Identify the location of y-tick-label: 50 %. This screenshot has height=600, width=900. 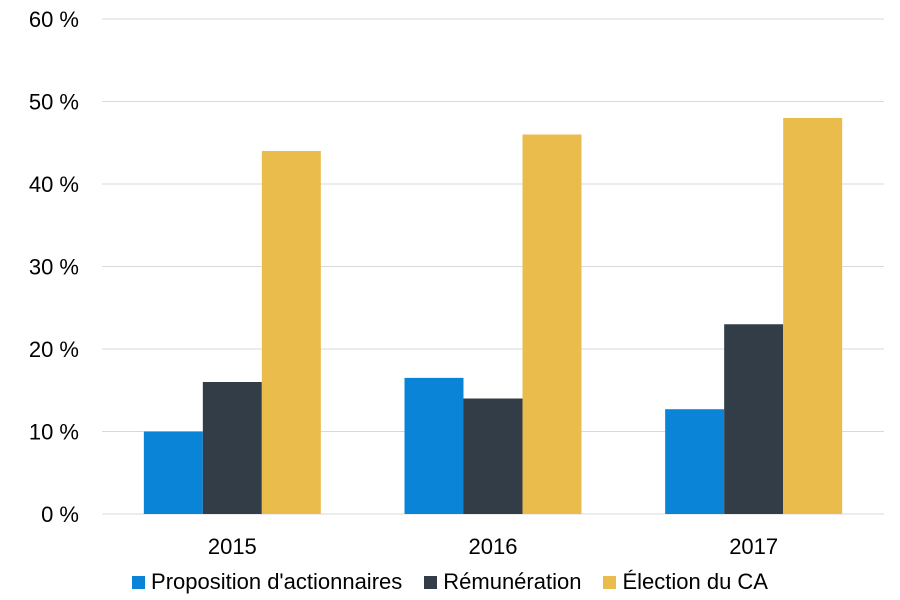
(54, 102).